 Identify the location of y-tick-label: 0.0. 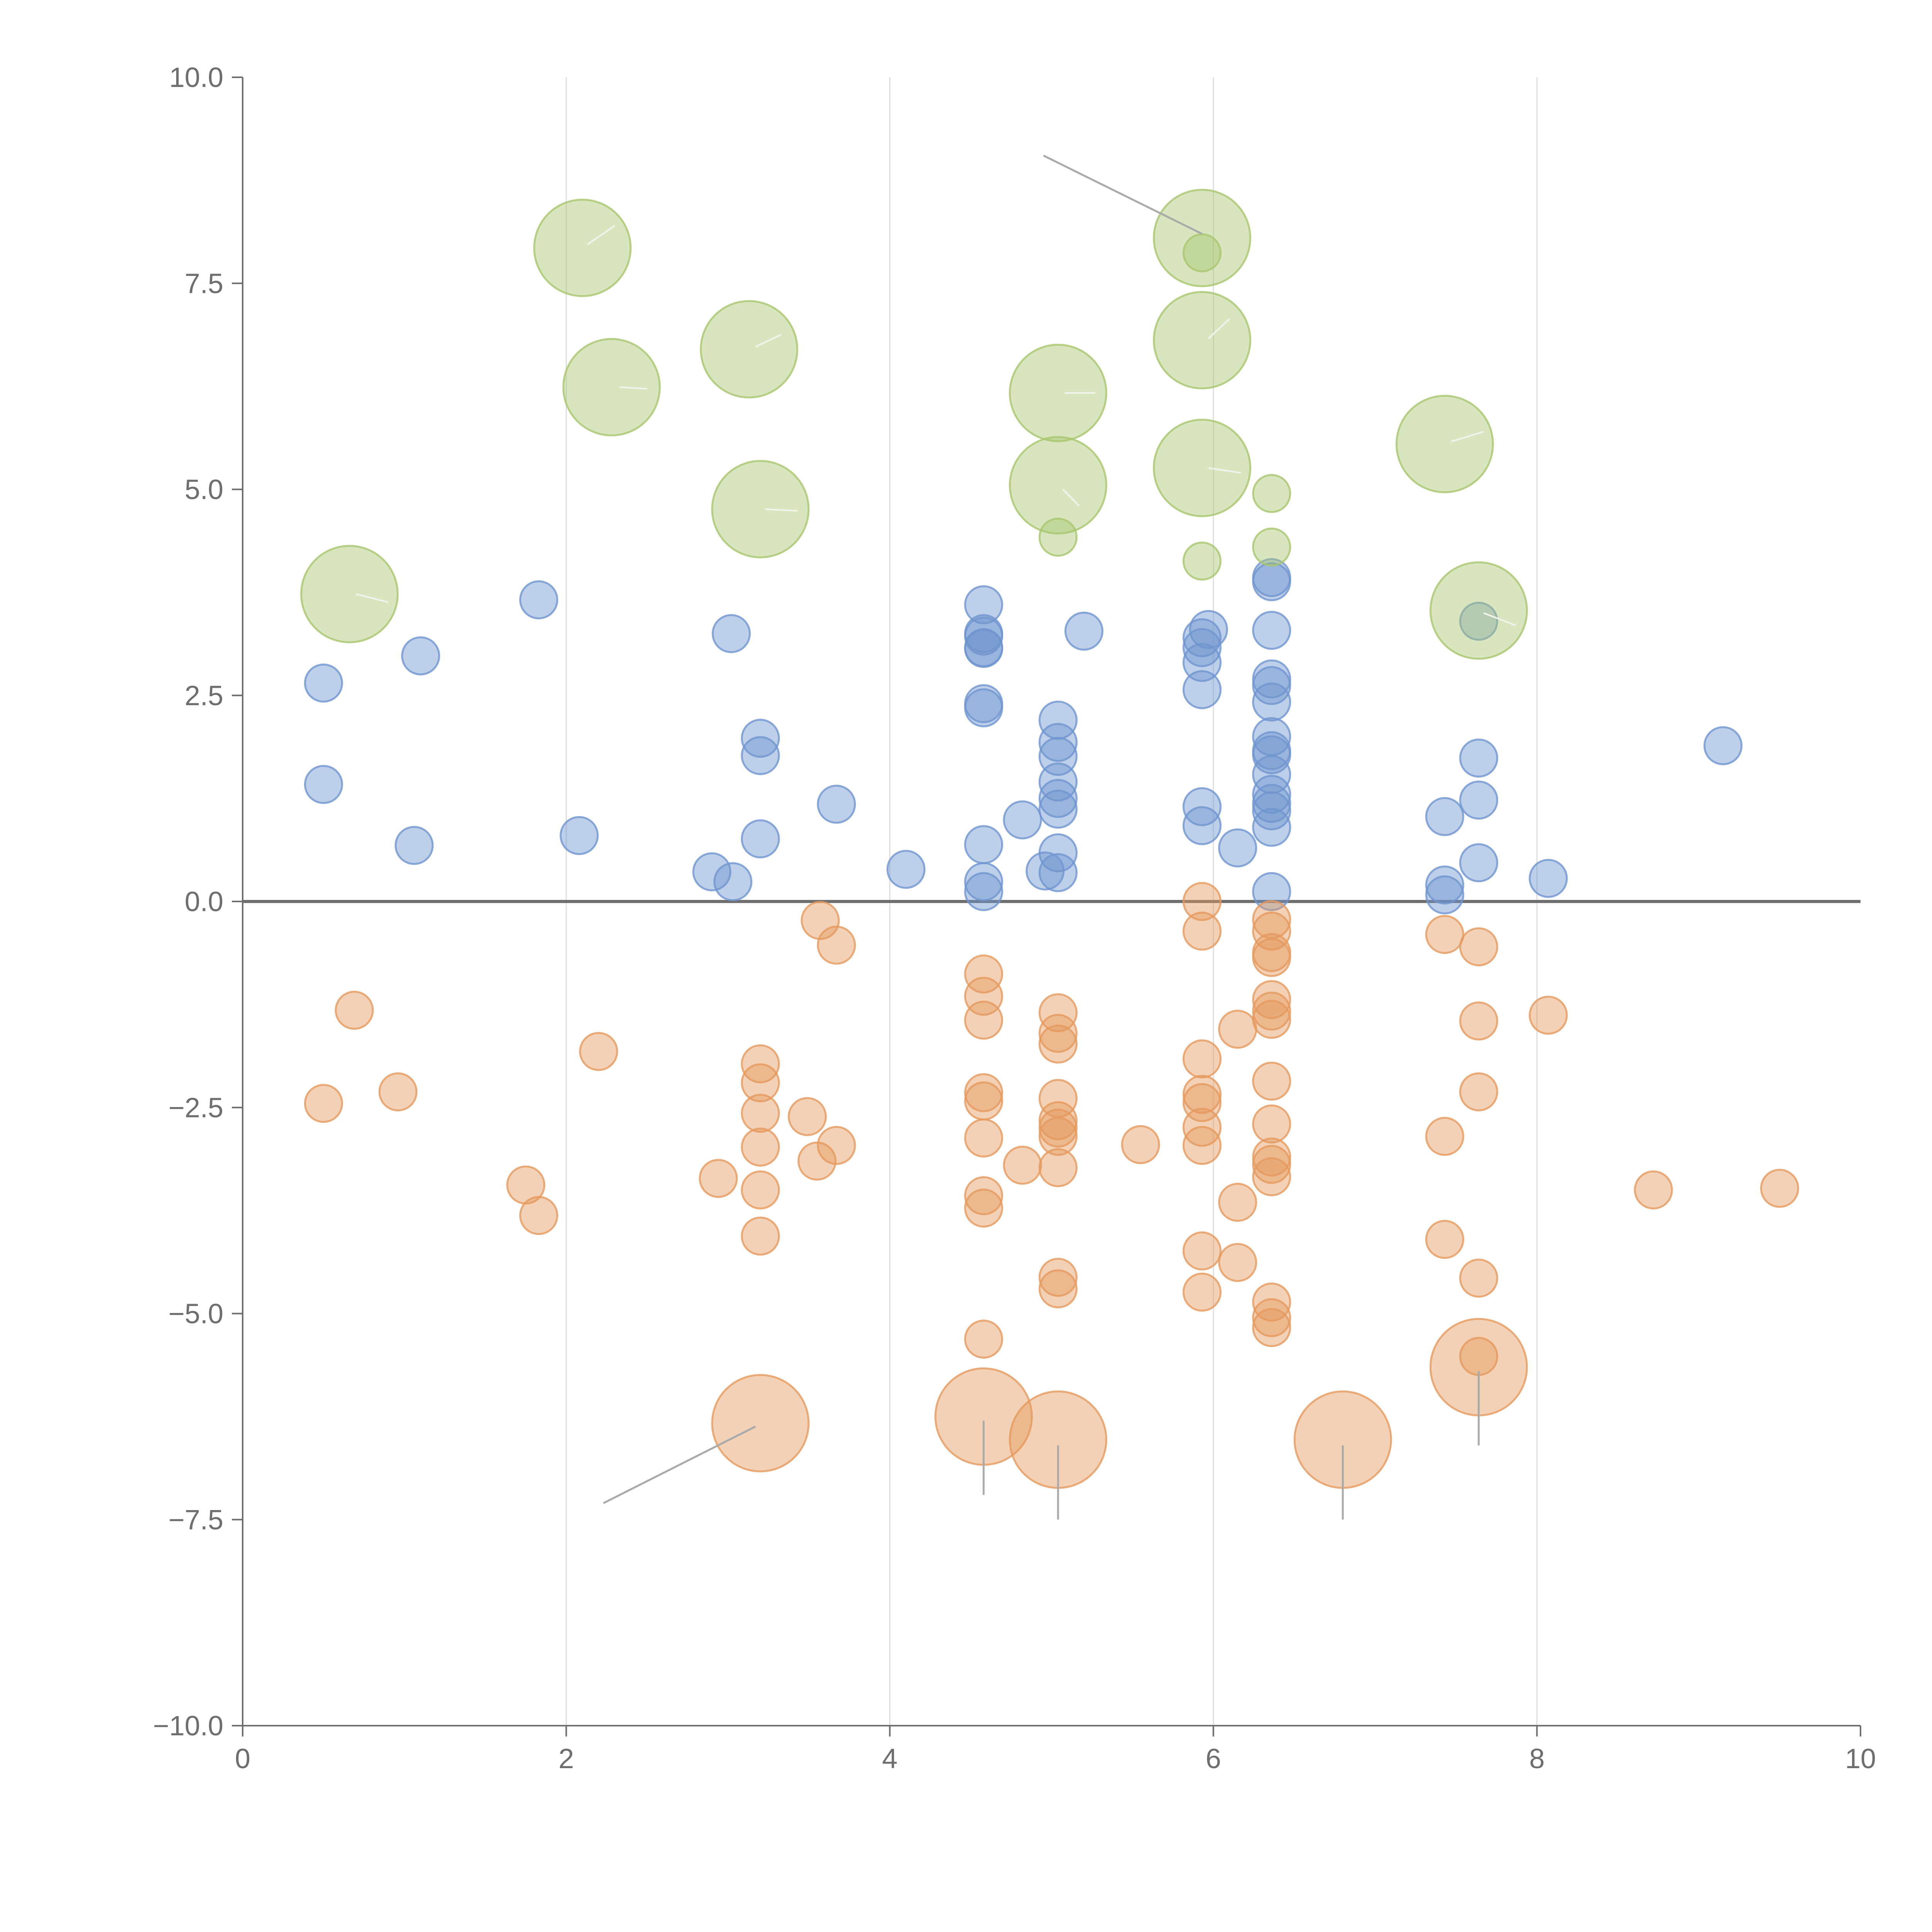
(204, 901).